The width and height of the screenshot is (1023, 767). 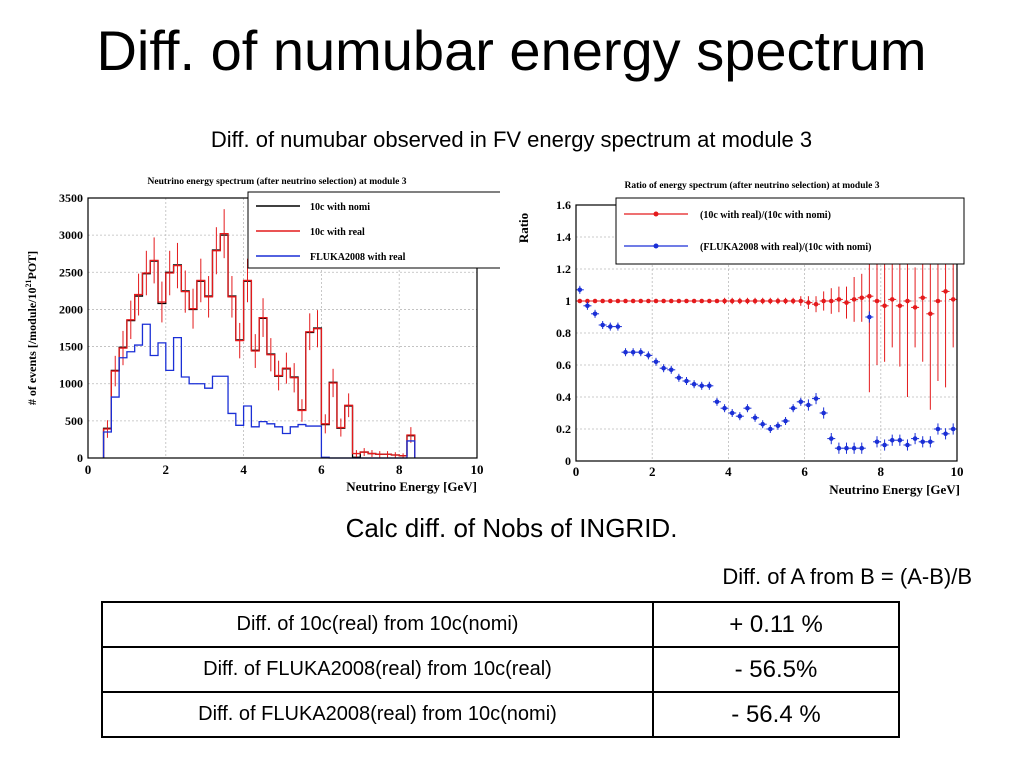 I want to click on y-tick-label: 3000, so click(x=71, y=235).